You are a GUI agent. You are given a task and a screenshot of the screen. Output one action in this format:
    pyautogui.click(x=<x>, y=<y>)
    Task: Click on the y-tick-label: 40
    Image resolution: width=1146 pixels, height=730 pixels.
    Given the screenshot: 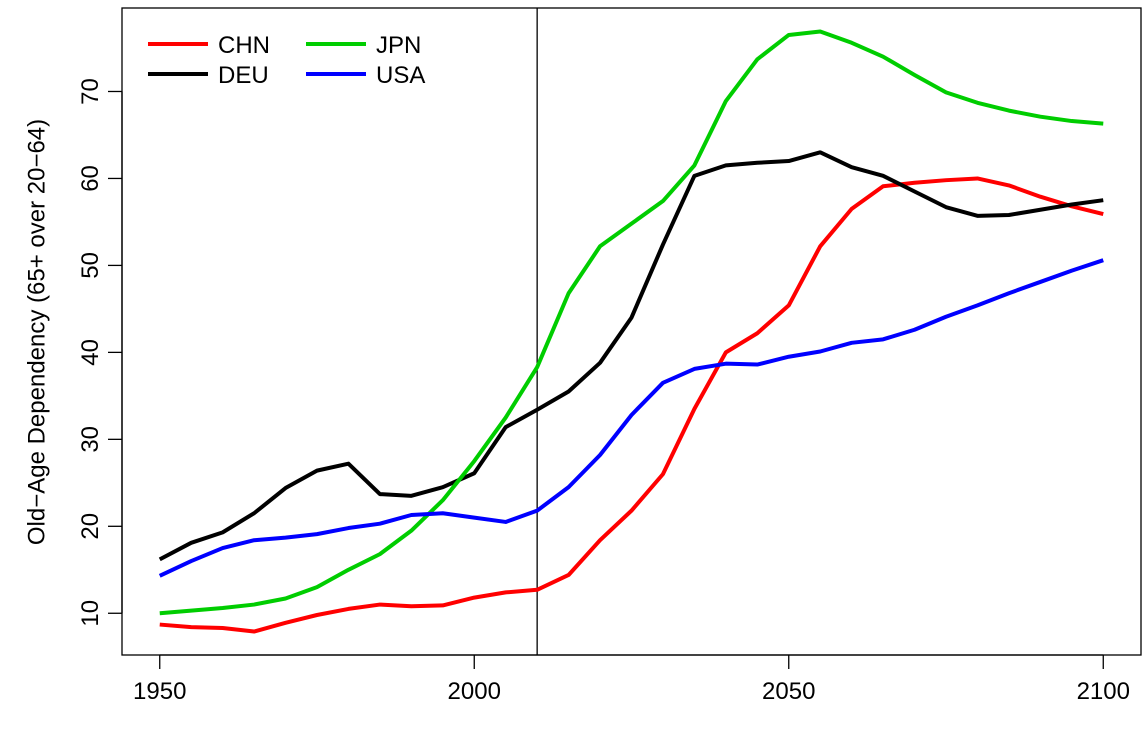 What is the action you would take?
    pyautogui.click(x=90, y=352)
    